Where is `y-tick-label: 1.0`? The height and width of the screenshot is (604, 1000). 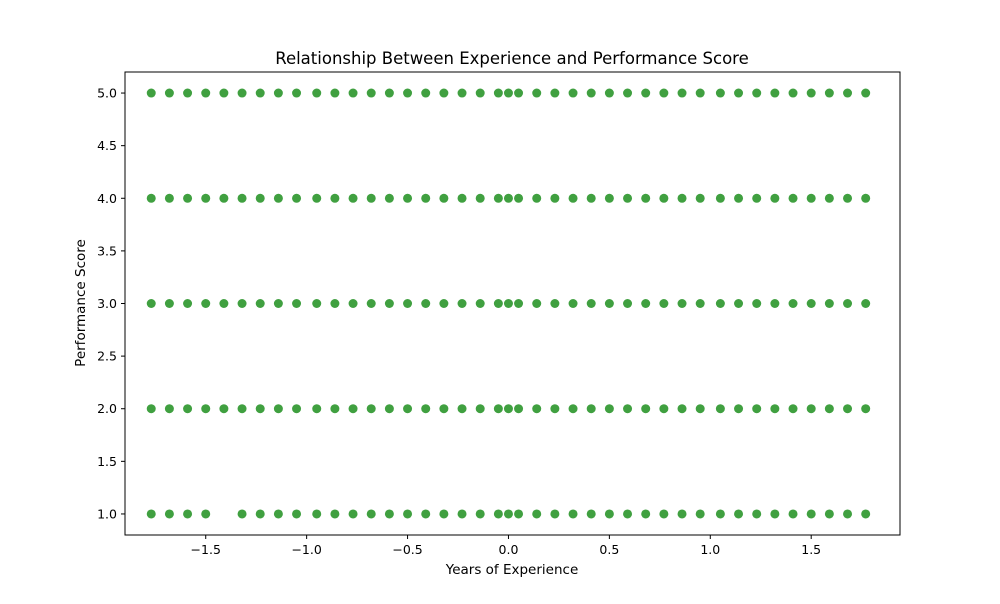 y-tick-label: 1.0 is located at coordinates (107, 513).